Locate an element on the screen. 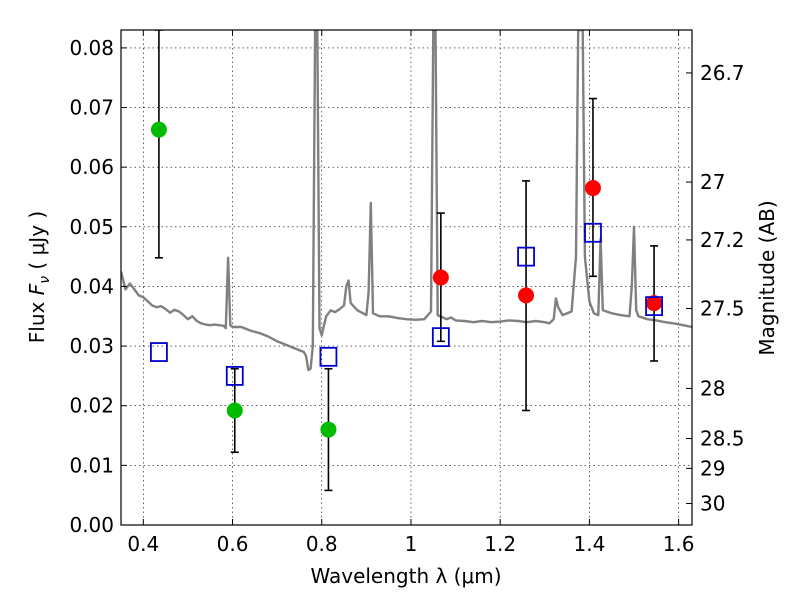 This screenshot has height=600, width=800. right-tick-label: 30 is located at coordinates (712, 504).